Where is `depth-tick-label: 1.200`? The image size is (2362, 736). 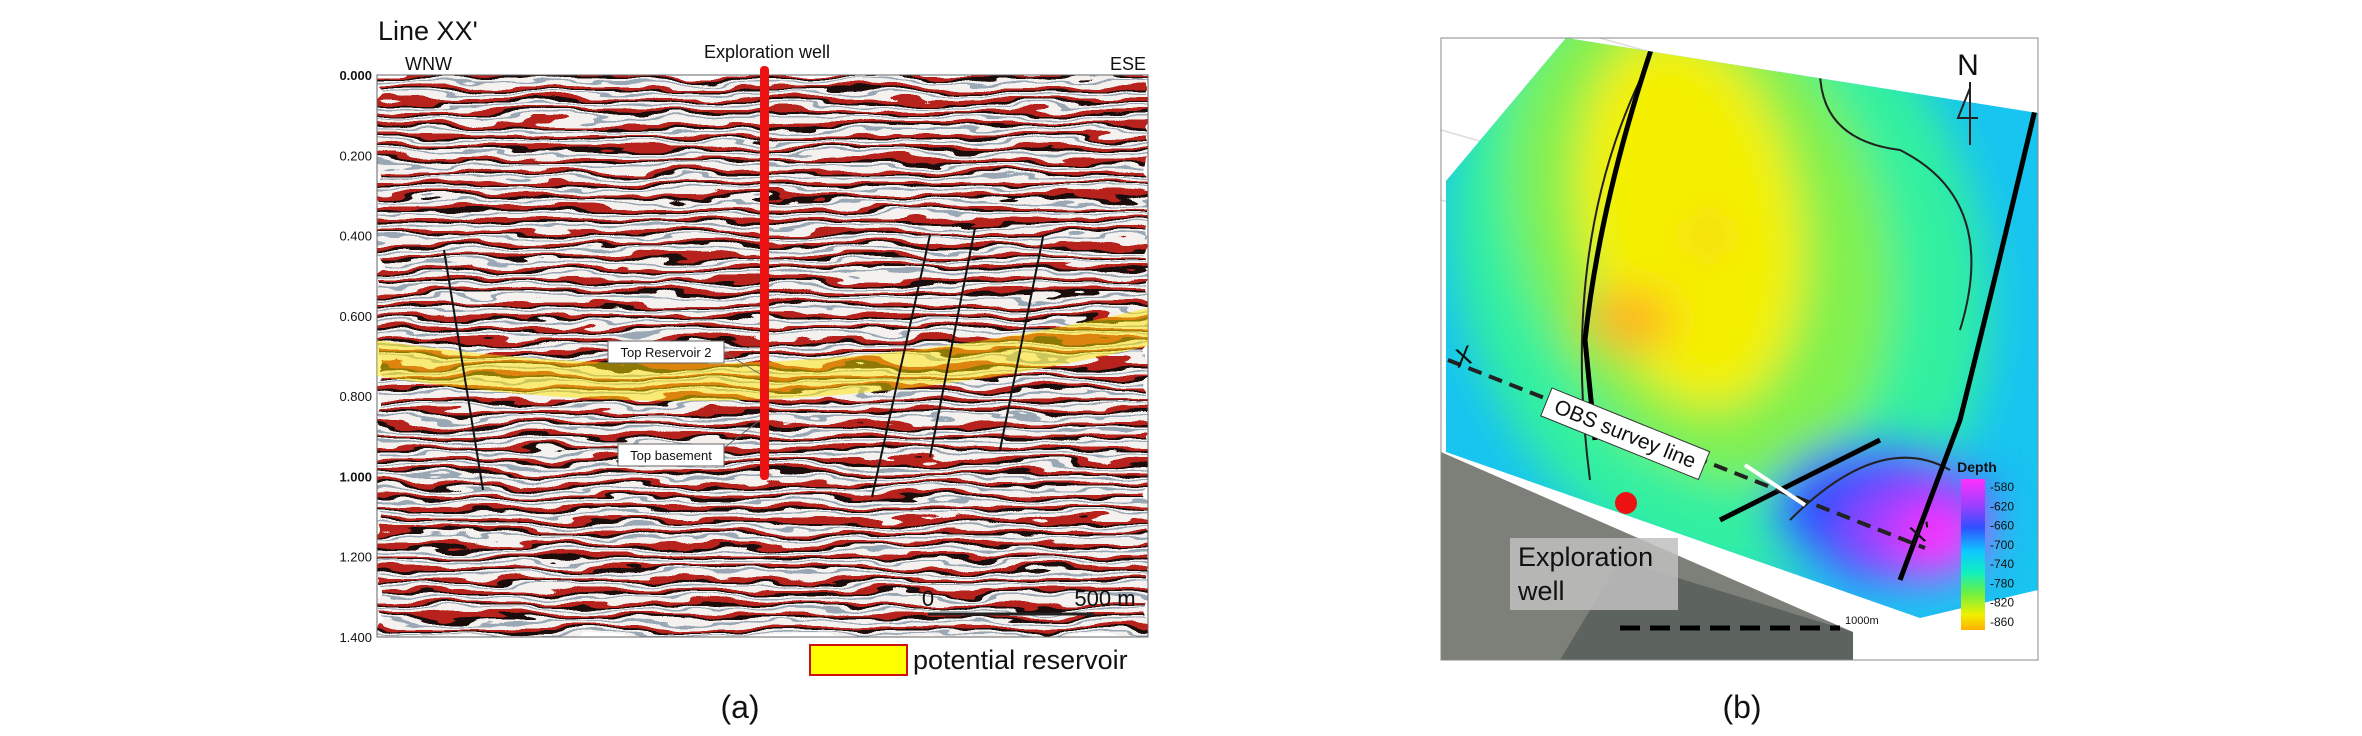
depth-tick-label: 1.200 is located at coordinates (355, 557).